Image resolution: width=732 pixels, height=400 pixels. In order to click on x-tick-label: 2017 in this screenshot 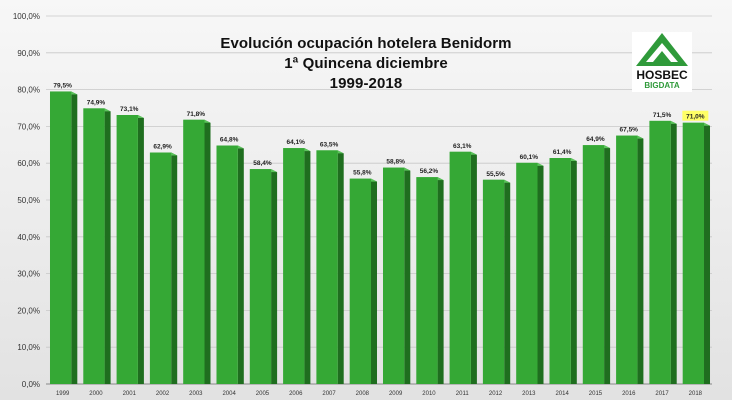, I will do `click(662, 394)`.